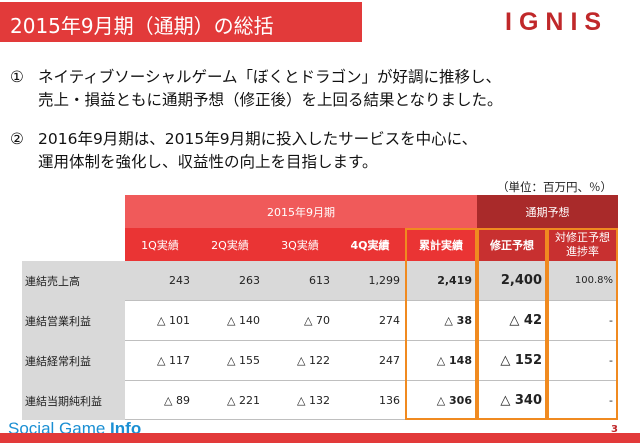  I want to click on col-header-1q: 1Q実績, so click(160, 244).